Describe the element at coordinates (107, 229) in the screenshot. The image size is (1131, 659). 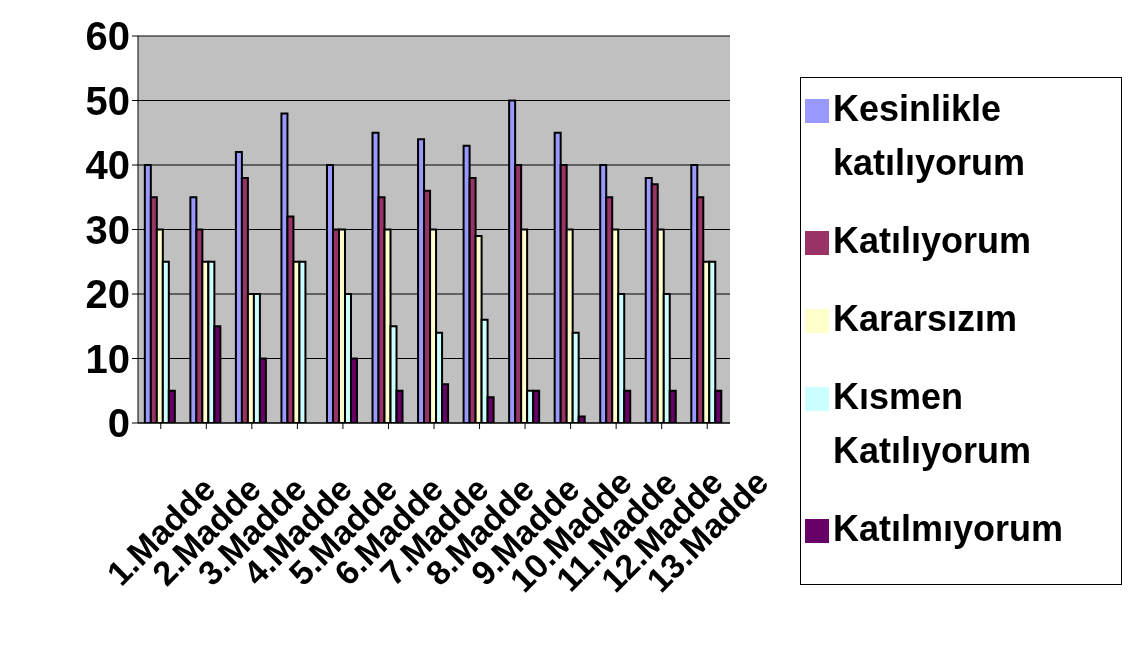
I see `y-tick-label: 30` at that location.